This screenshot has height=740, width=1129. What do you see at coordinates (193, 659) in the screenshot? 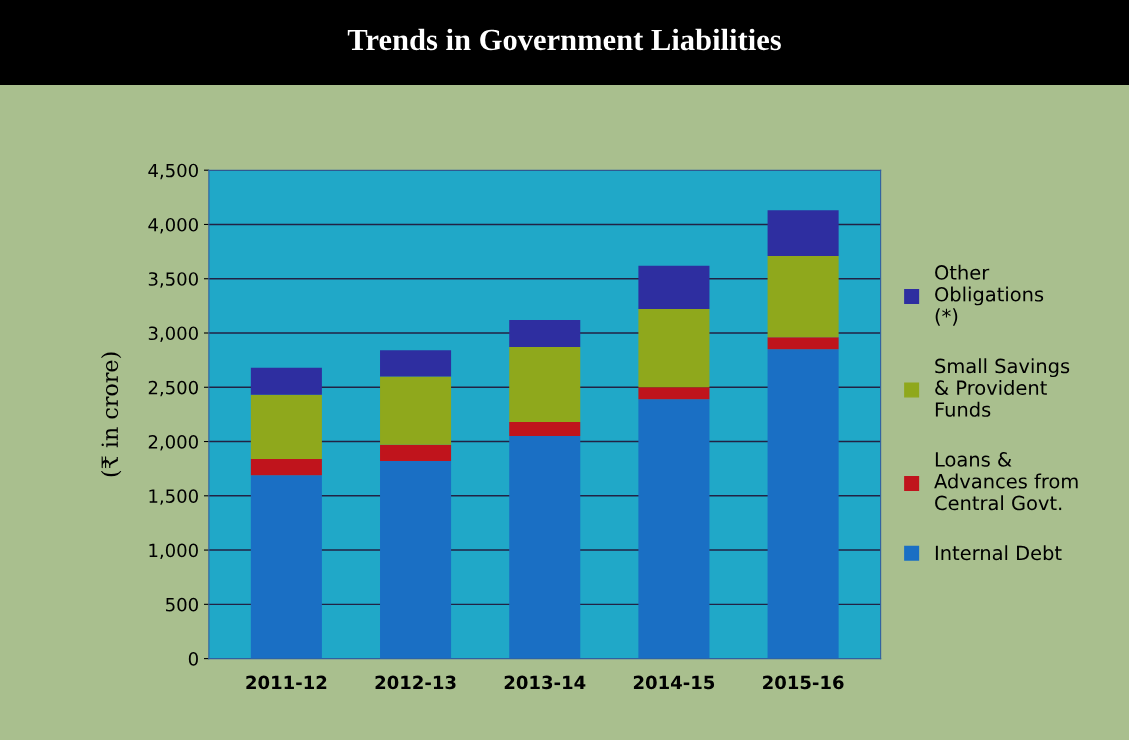
I see `y-tick-label: 0` at bounding box center [193, 659].